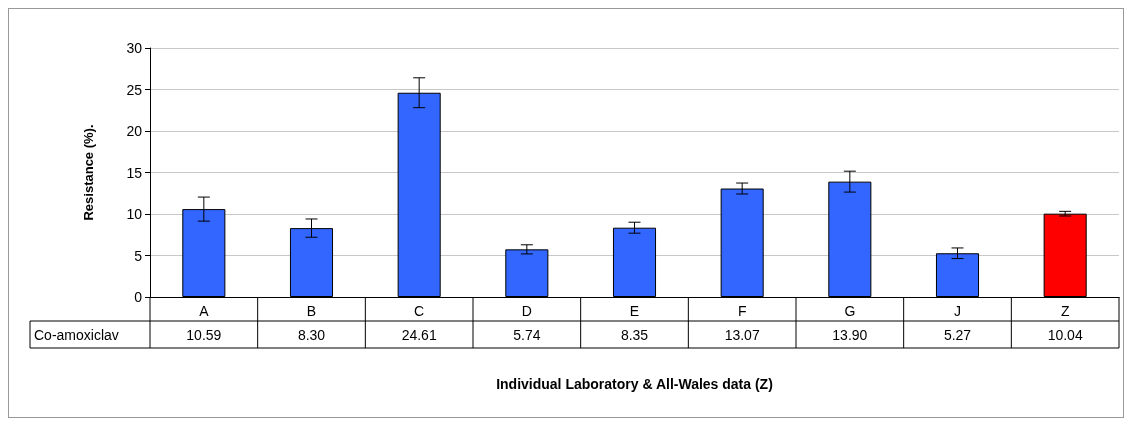  Describe the element at coordinates (850, 334) in the screenshot. I see `data-label: 13.90` at that location.